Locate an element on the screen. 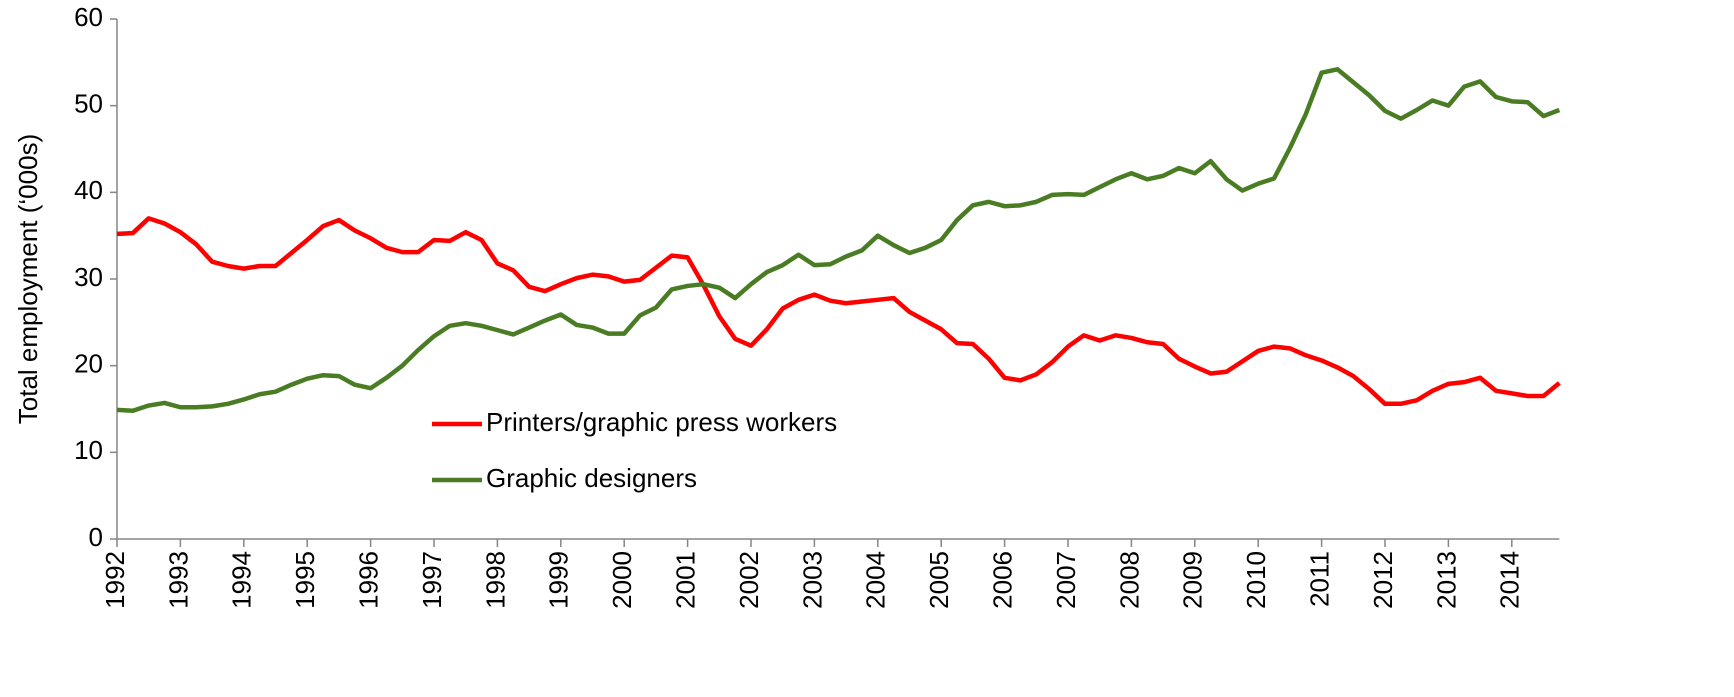 This screenshot has width=1734, height=697. x-tick-label: 2007 is located at coordinates (1066, 580).